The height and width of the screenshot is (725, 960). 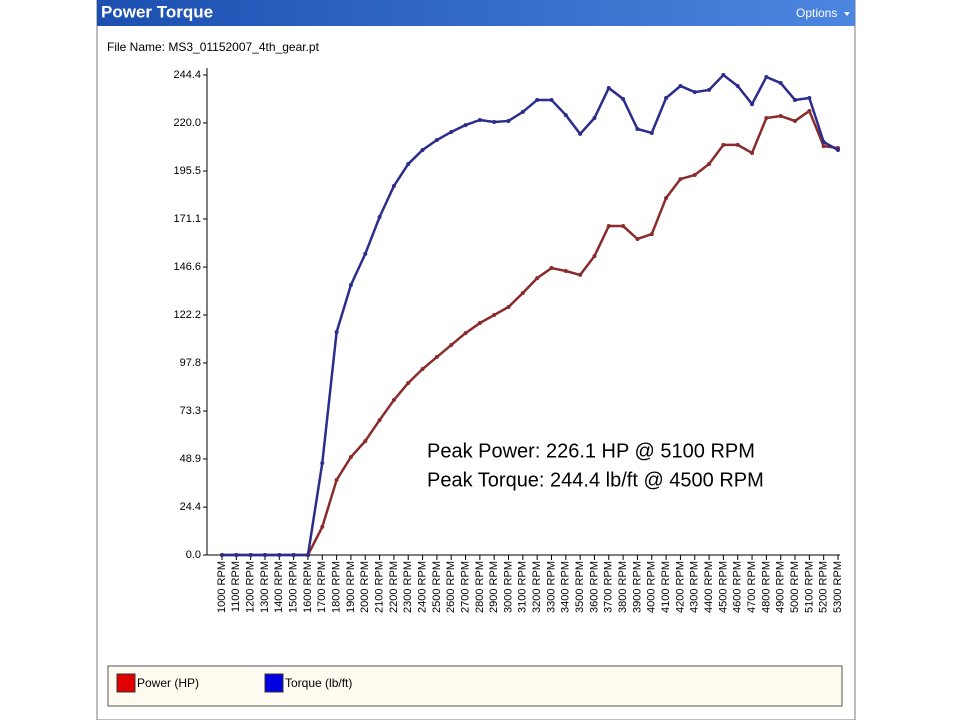 What do you see at coordinates (394, 587) in the screenshot?
I see `x-tick-label: 2200 RPM` at bounding box center [394, 587].